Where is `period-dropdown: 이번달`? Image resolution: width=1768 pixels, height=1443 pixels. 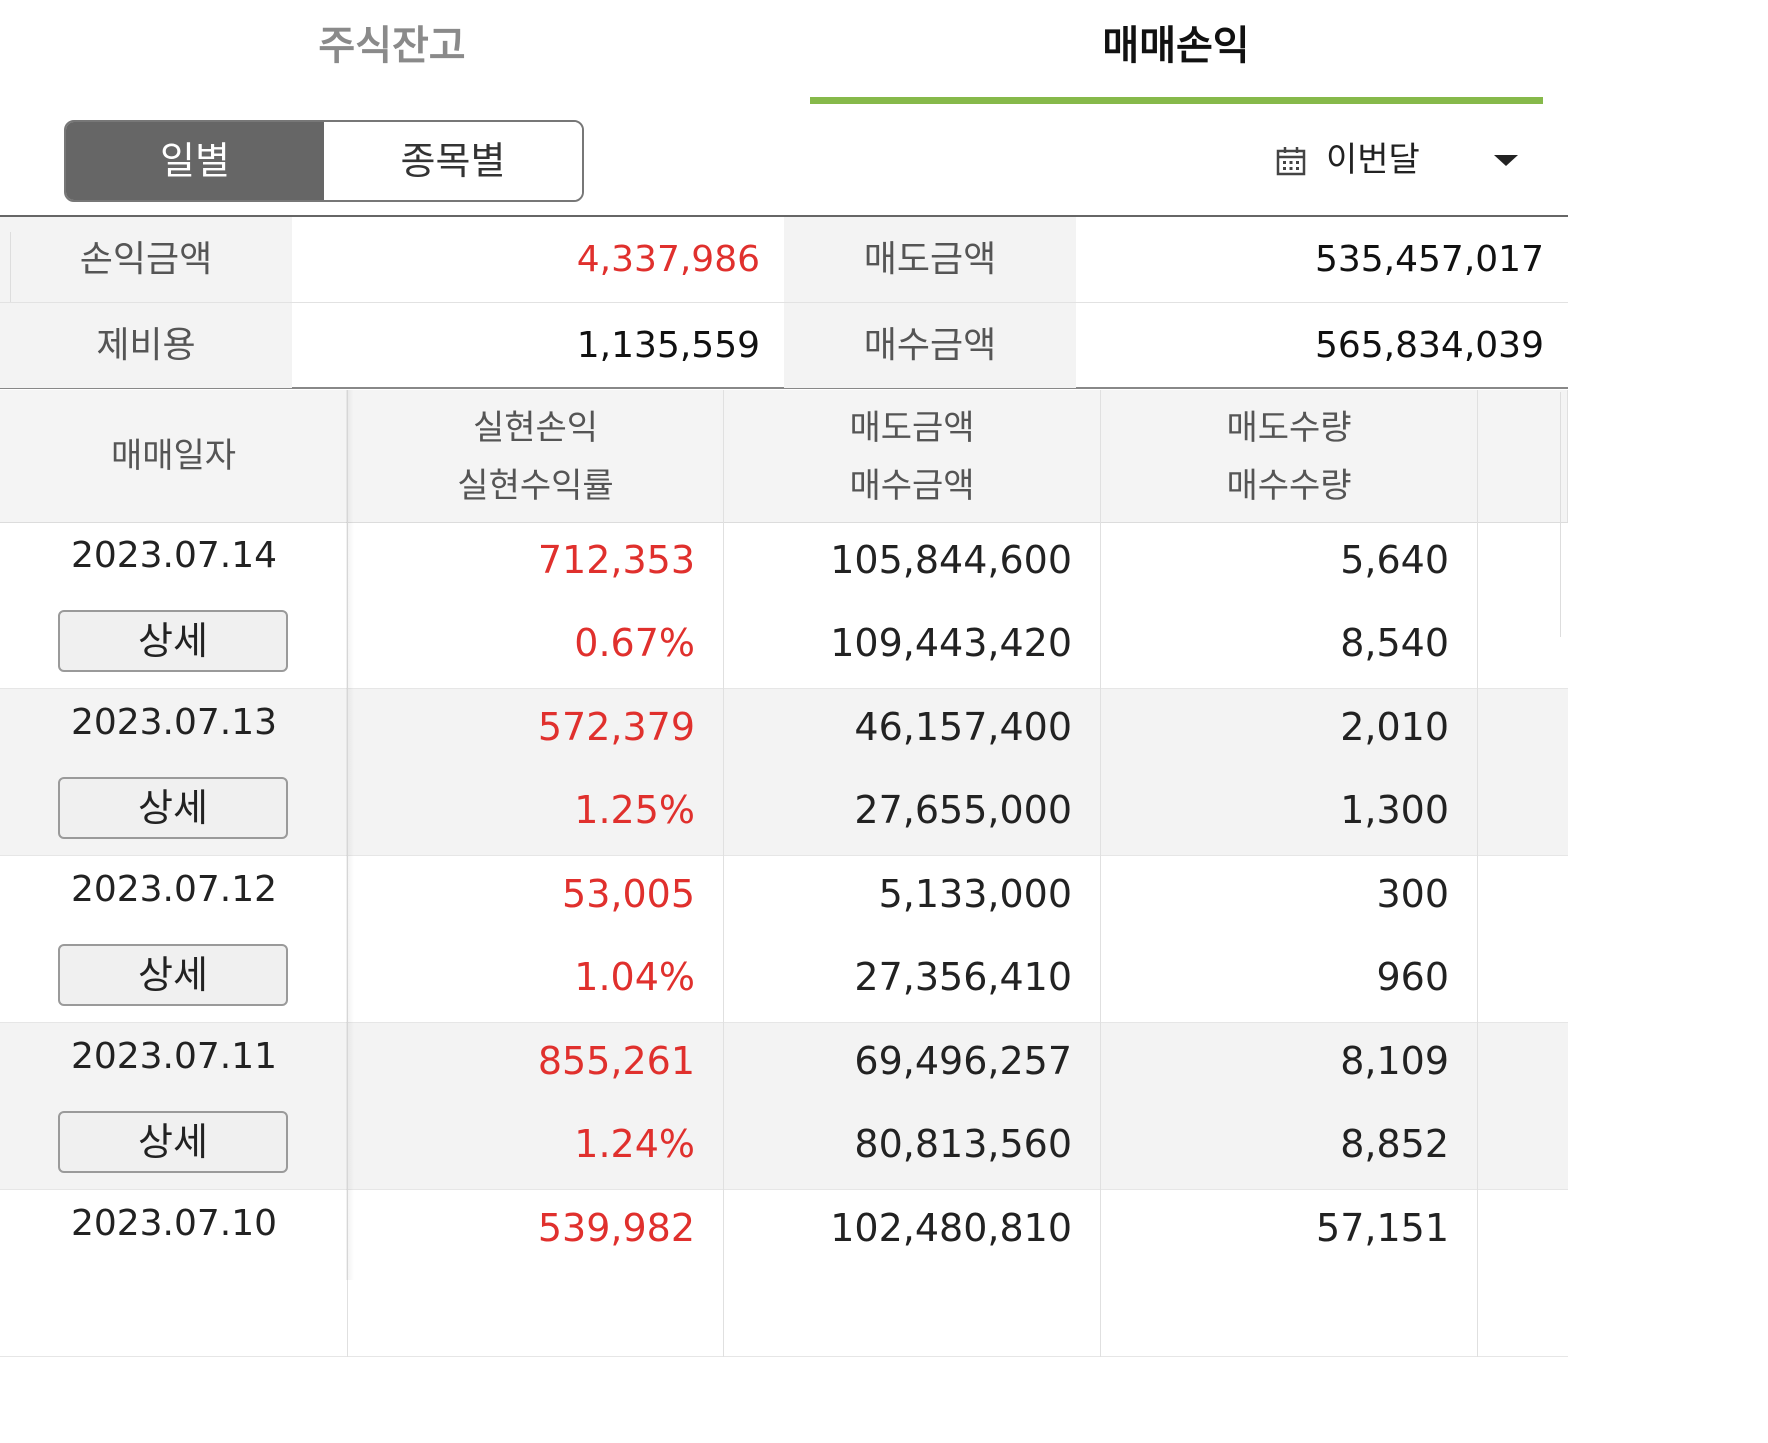
period-dropdown: 이번달 is located at coordinates (1406, 160).